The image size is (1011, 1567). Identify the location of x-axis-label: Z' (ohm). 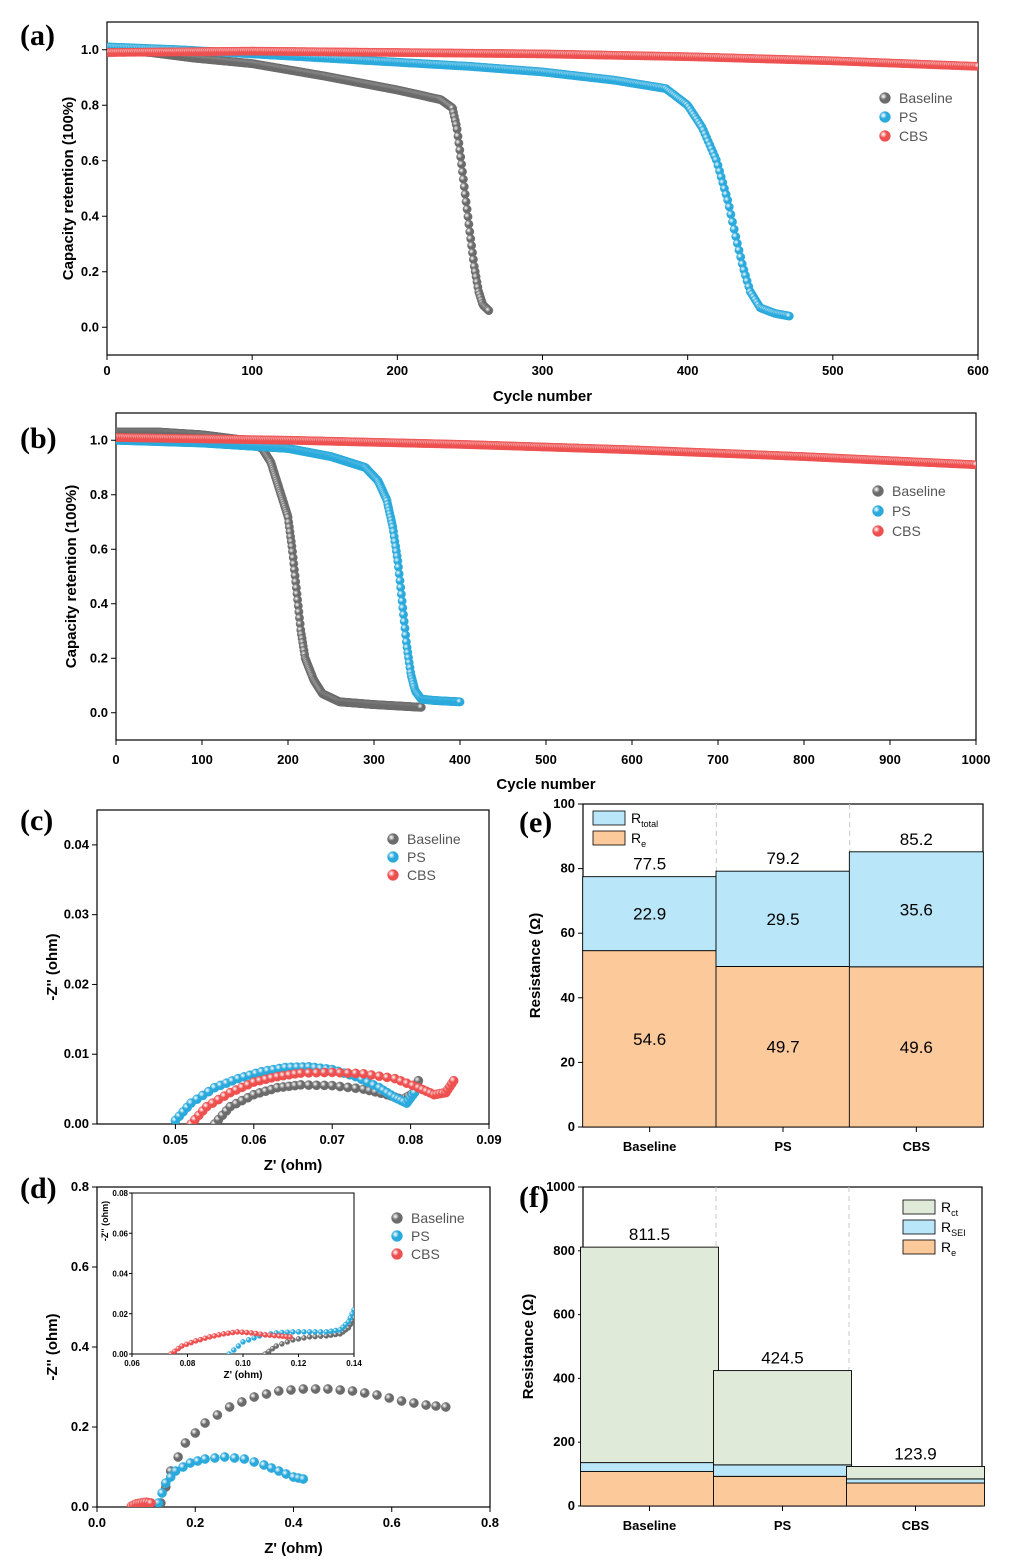
(293, 1548).